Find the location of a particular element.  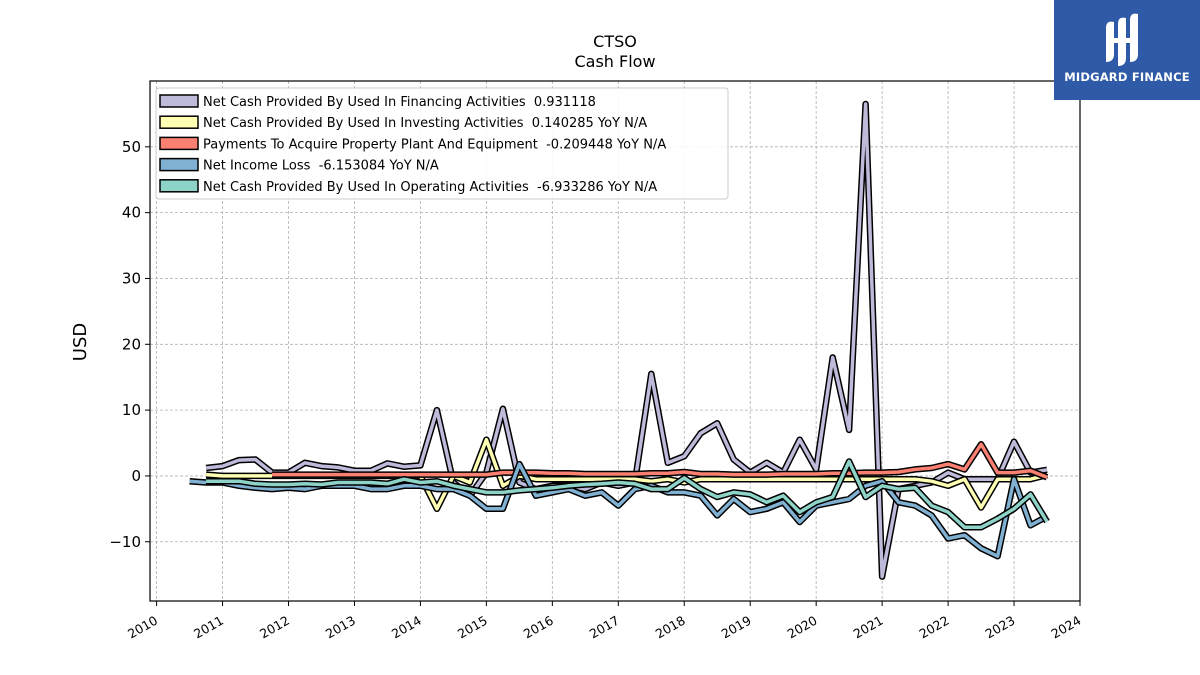

x-tick-label: 2023 is located at coordinates (999, 627).